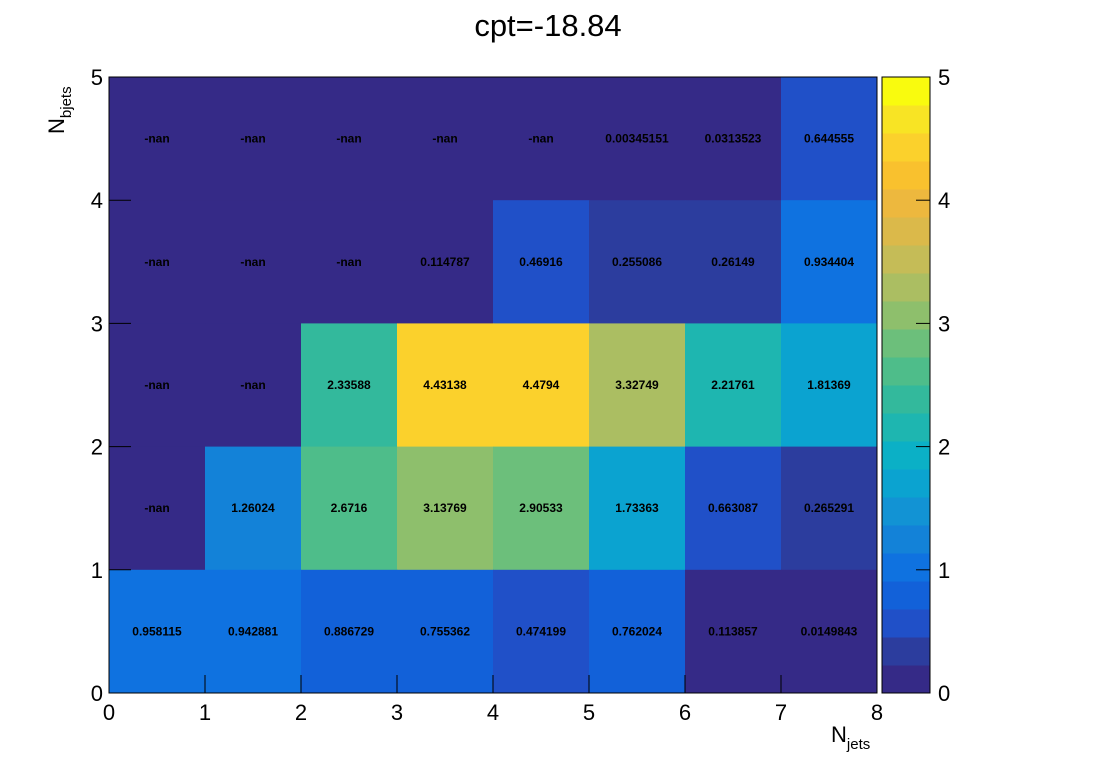 The image size is (1096, 772). I want to click on cell-value-label: 1.73363, so click(637, 508).